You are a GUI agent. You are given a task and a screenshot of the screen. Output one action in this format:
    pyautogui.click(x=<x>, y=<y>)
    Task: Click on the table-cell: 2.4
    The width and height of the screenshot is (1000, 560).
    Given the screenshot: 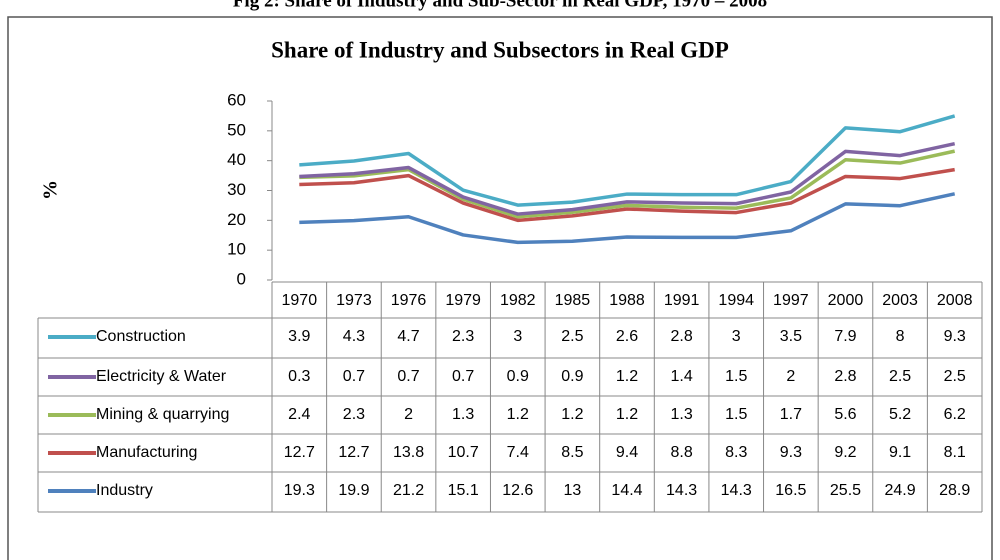 What is the action you would take?
    pyautogui.click(x=299, y=414)
    